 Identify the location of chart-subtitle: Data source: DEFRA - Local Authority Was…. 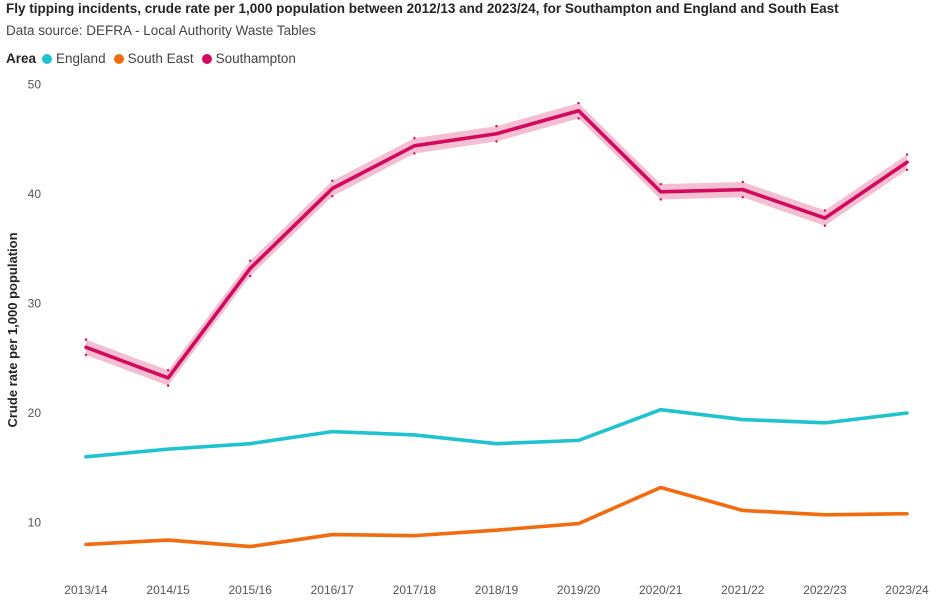
(161, 30).